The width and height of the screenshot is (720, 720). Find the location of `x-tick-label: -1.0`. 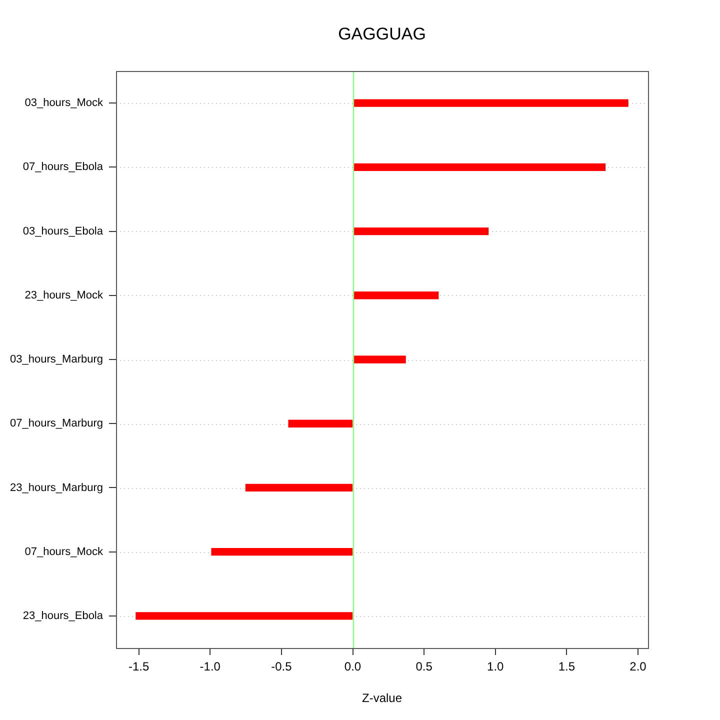

x-tick-label: -1.0 is located at coordinates (210, 667).